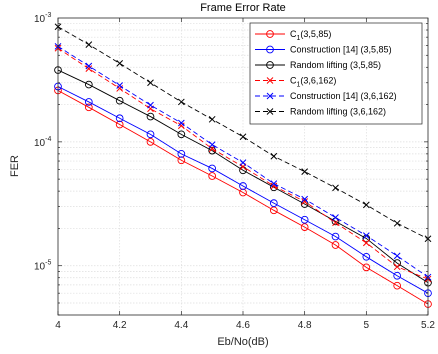 This screenshot has height=354, width=438. What do you see at coordinates (42, 142) in the screenshot?
I see `y-tick-label: 10⁻⁴` at bounding box center [42, 142].